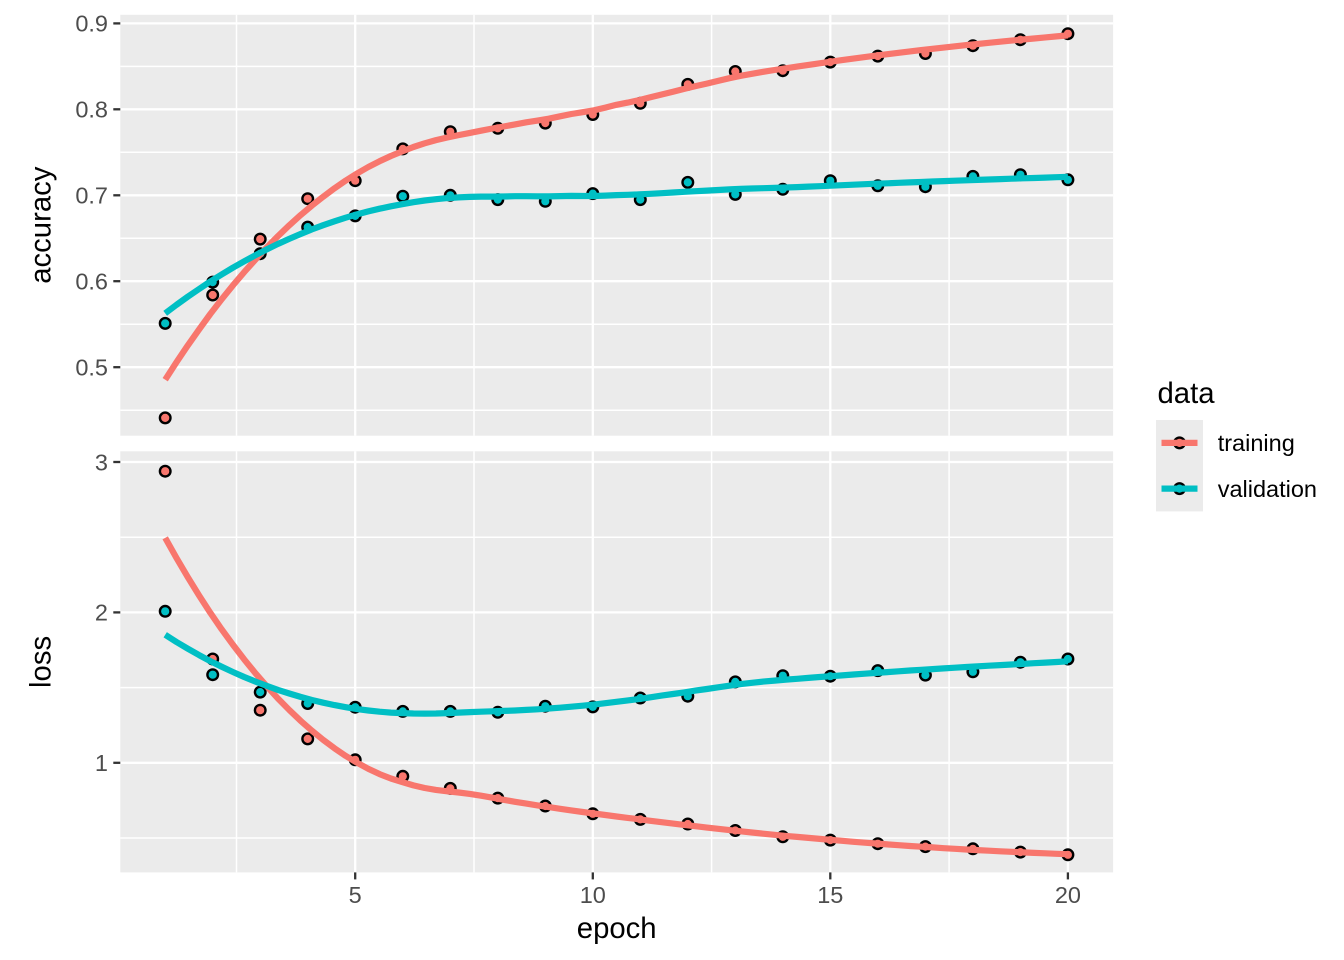 The width and height of the screenshot is (1344, 960). Describe the element at coordinates (1187, 393) in the screenshot. I see `svg-text: data` at that location.